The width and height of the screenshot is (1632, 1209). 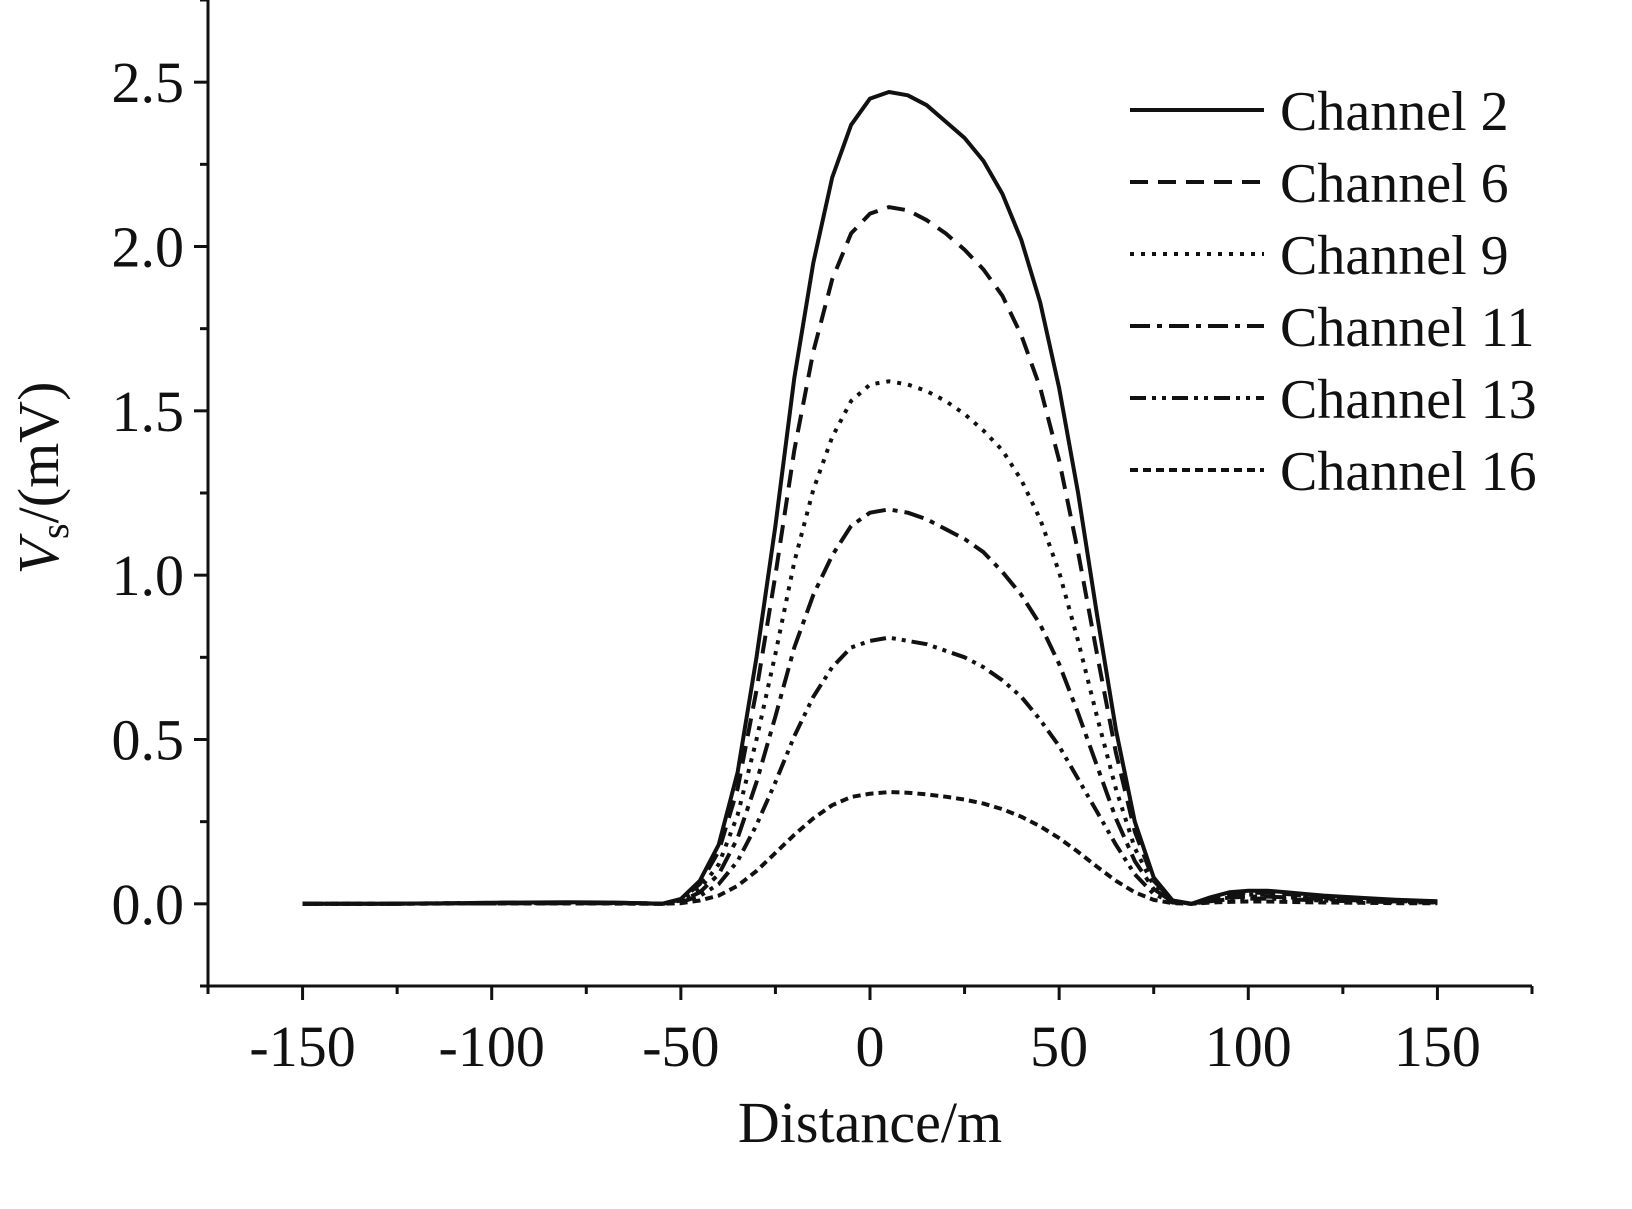 What do you see at coordinates (680, 1046) in the screenshot?
I see `x-tick-label: -50` at bounding box center [680, 1046].